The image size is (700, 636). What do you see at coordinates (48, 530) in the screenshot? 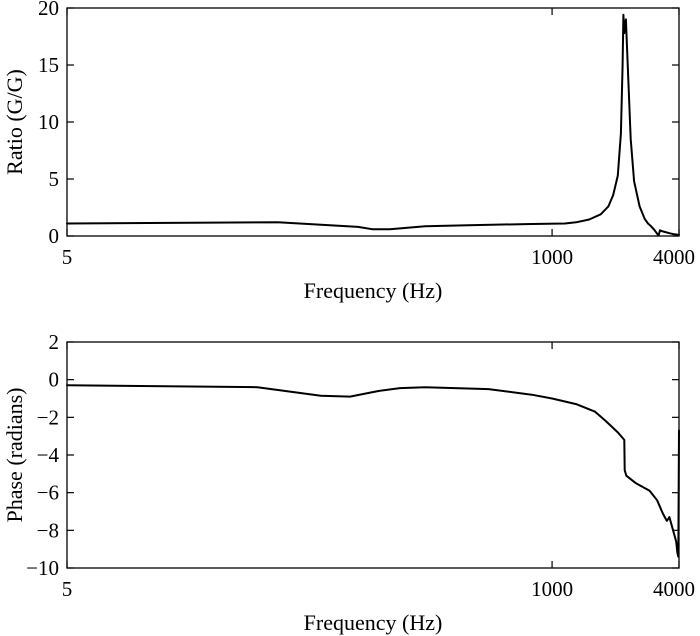
I see `y-tick-label: −8` at bounding box center [48, 530].